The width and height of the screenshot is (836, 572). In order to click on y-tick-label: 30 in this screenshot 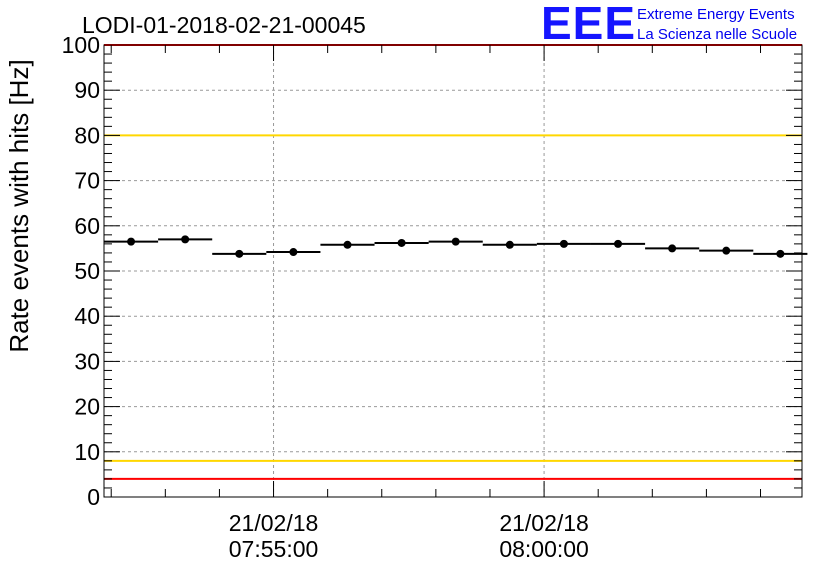, I will do `click(87, 361)`.